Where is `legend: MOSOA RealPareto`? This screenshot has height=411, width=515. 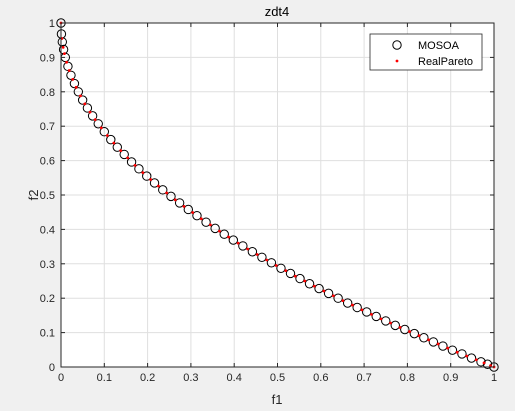 legend: MOSOA RealPareto is located at coordinates (426, 52).